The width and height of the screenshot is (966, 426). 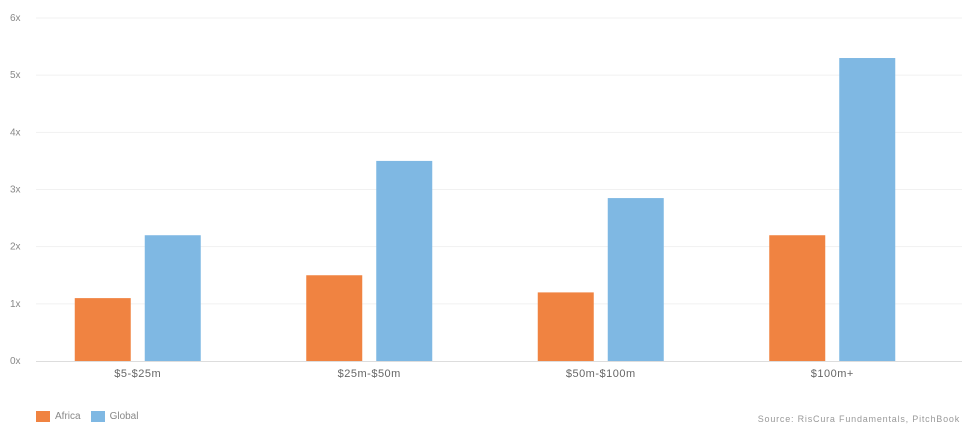 What do you see at coordinates (483, 374) in the screenshot?
I see `x-axis-categories: $5-$25m $25m-$50m $50m-$100m $100m+` at bounding box center [483, 374].